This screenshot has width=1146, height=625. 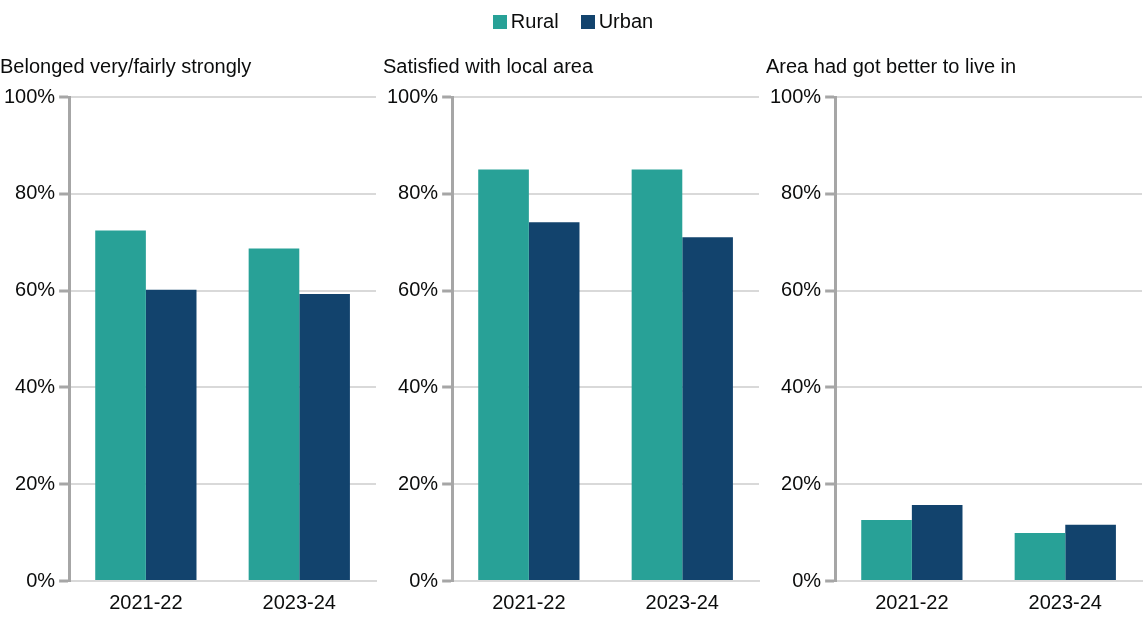 What do you see at coordinates (626, 21) in the screenshot?
I see `legend-label: Urban` at bounding box center [626, 21].